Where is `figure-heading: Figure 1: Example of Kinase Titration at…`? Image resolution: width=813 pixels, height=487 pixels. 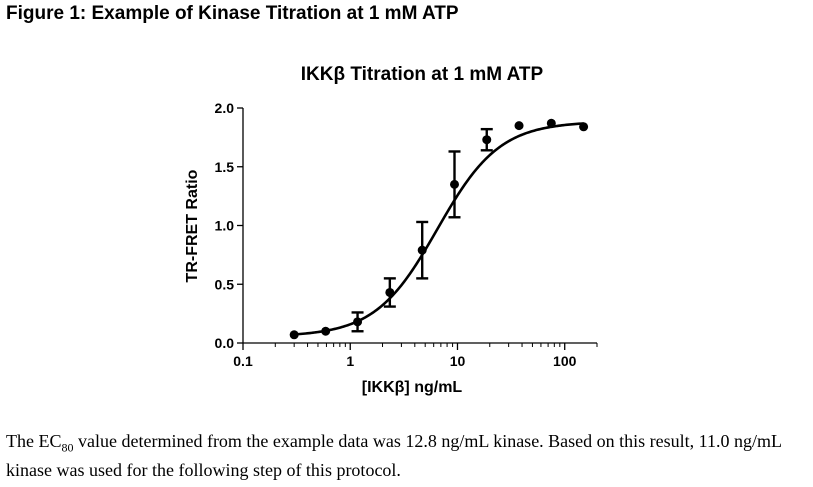 figure-heading: Figure 1: Example of Kinase Titration at… is located at coordinates (232, 13).